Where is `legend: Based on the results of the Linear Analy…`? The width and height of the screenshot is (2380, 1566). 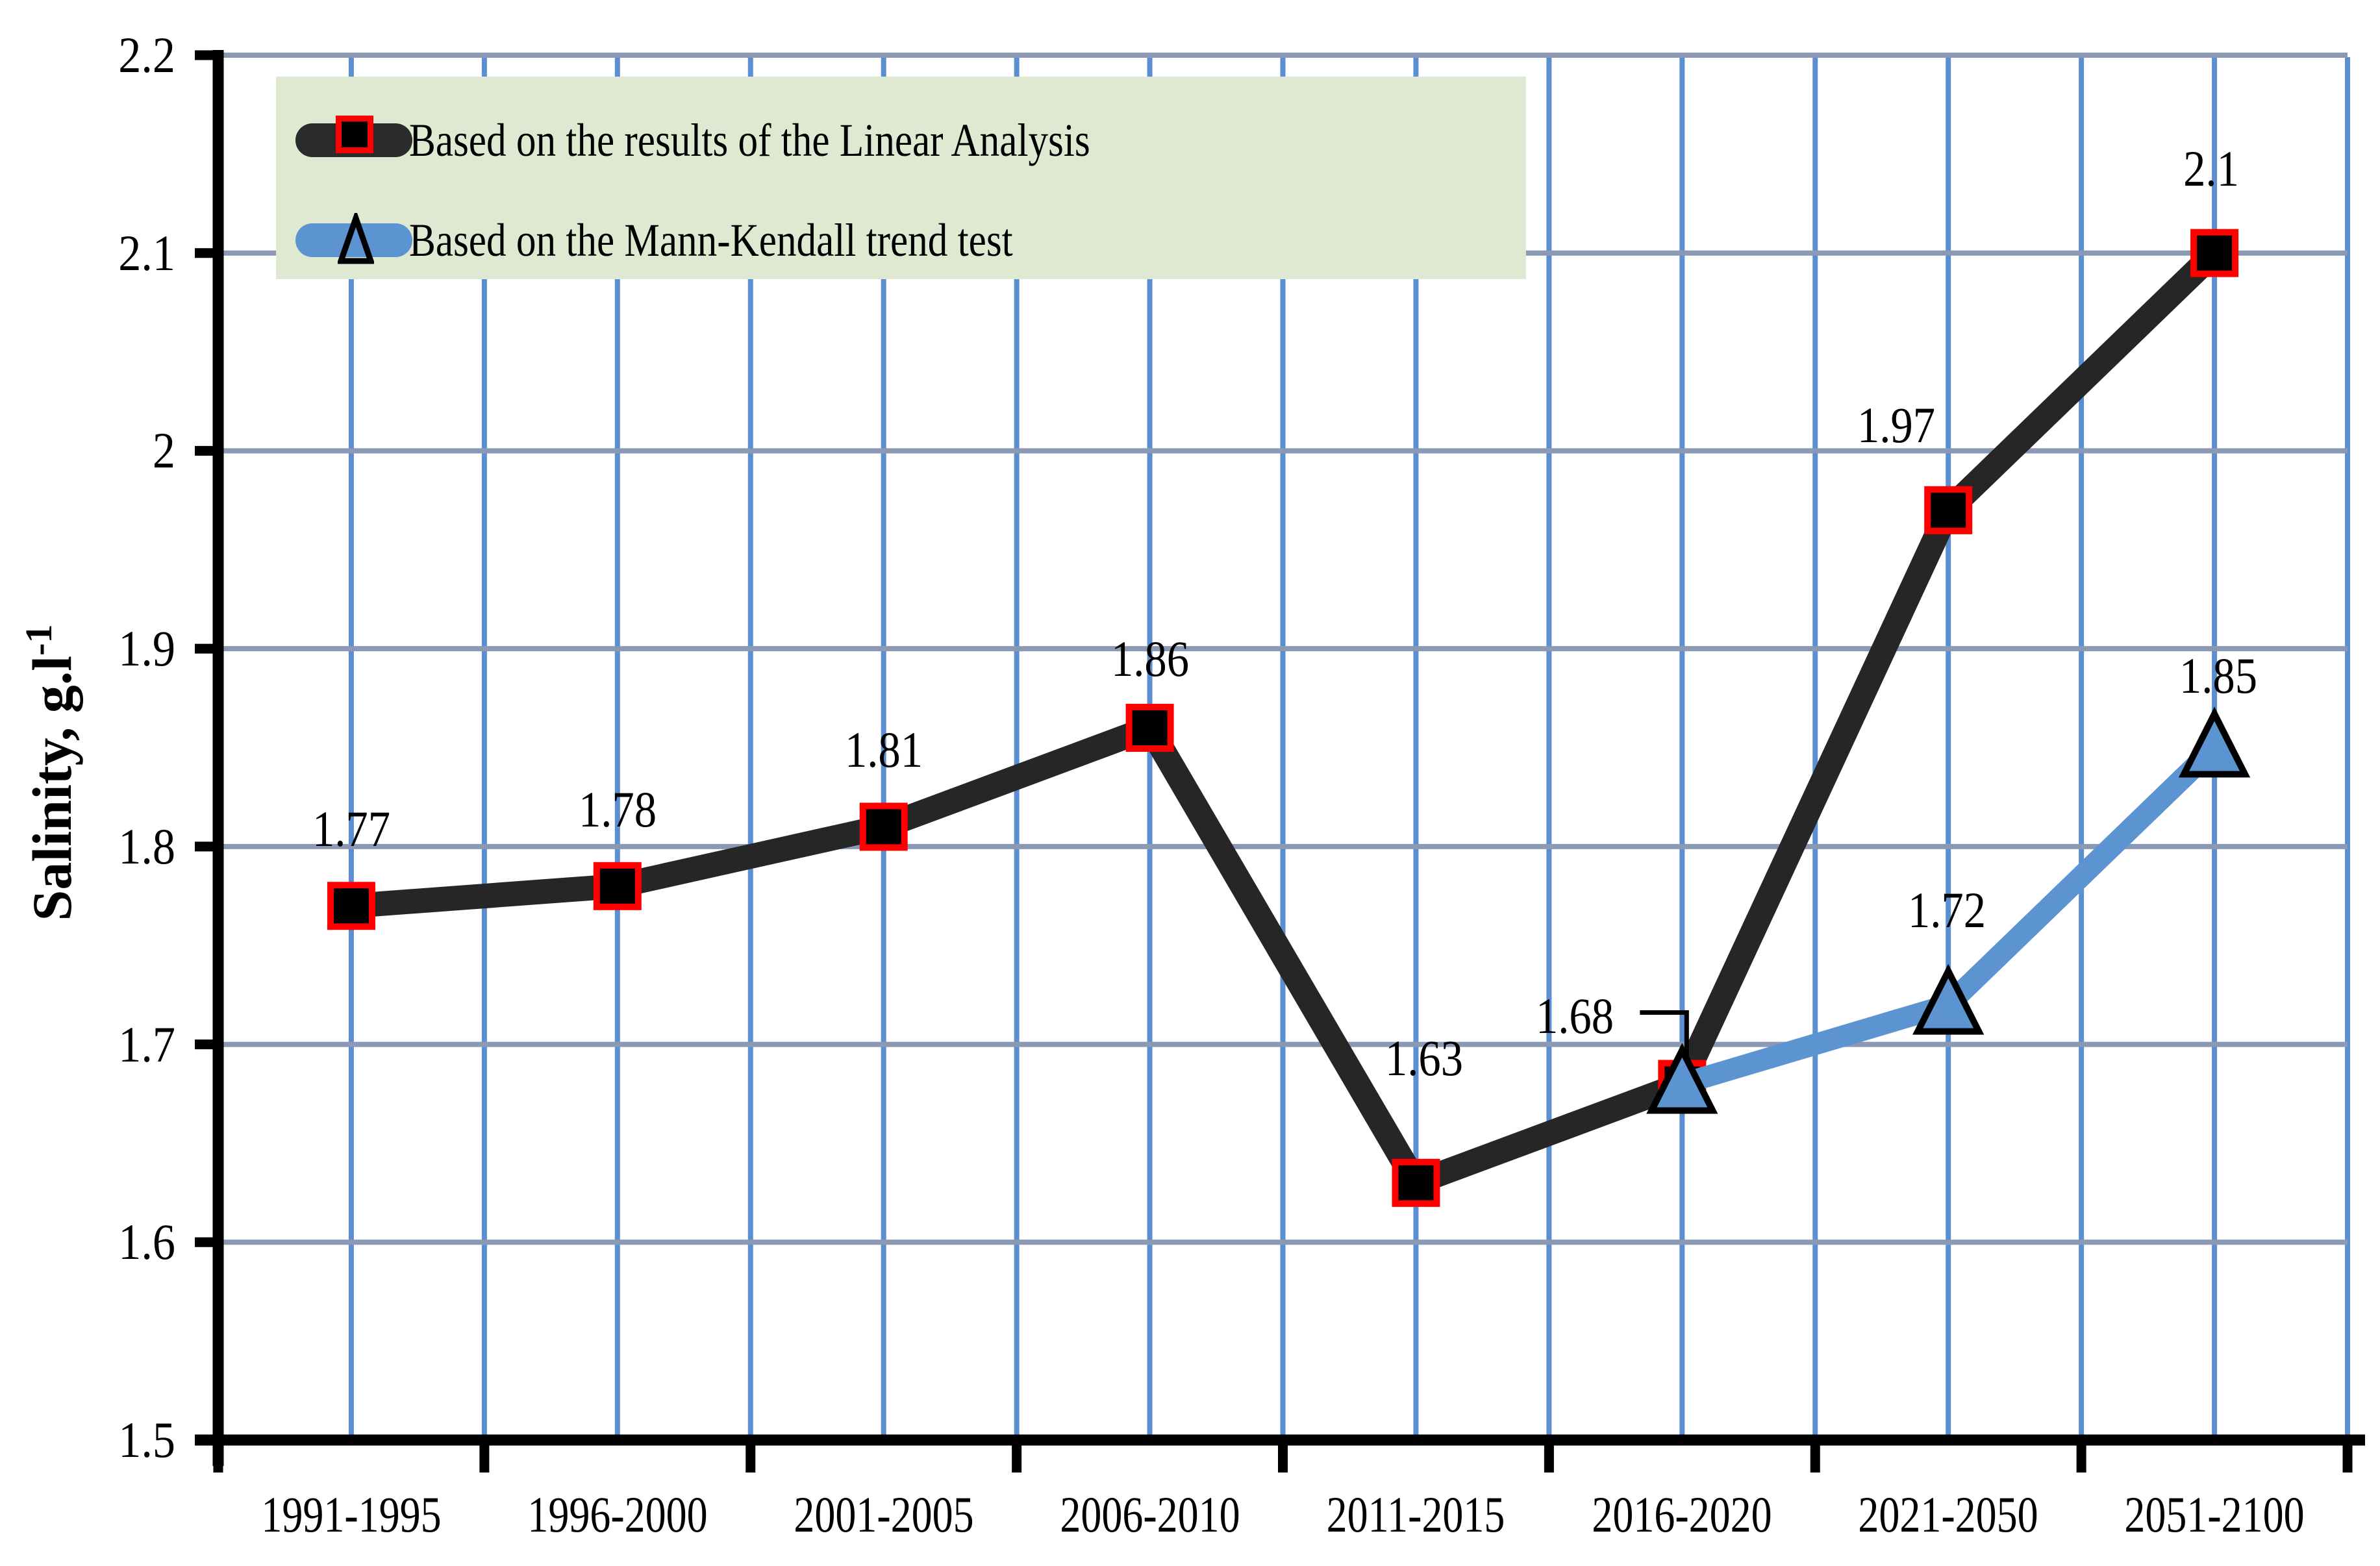
legend: Based on the results of the Linear Analy… is located at coordinates (901, 178).